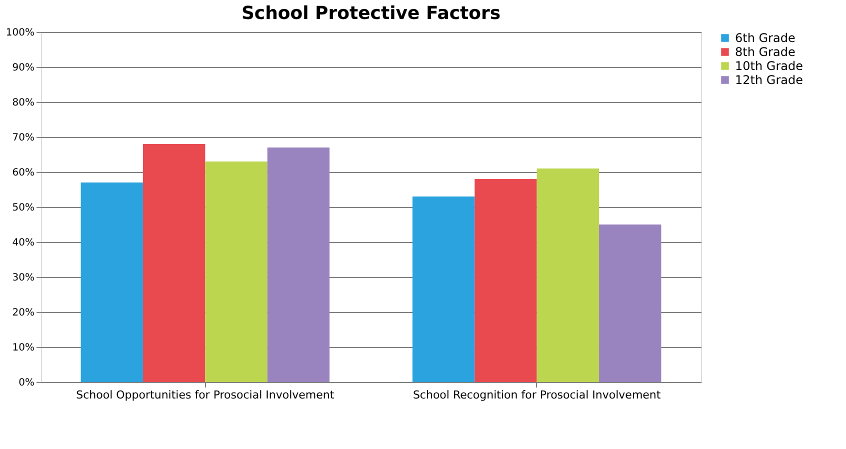 The image size is (846, 449). What do you see at coordinates (20, 33) in the screenshot?
I see `y-tick-label: 100%` at bounding box center [20, 33].